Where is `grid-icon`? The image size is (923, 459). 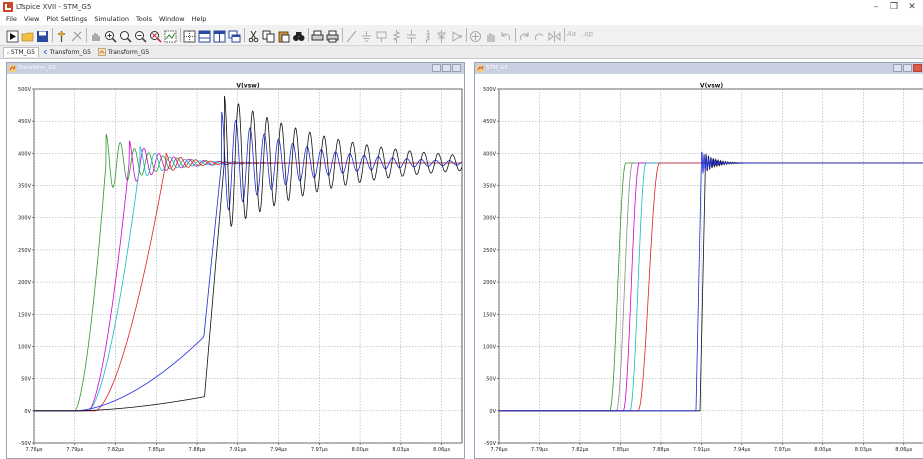
grid-icon is located at coordinates (189, 35).